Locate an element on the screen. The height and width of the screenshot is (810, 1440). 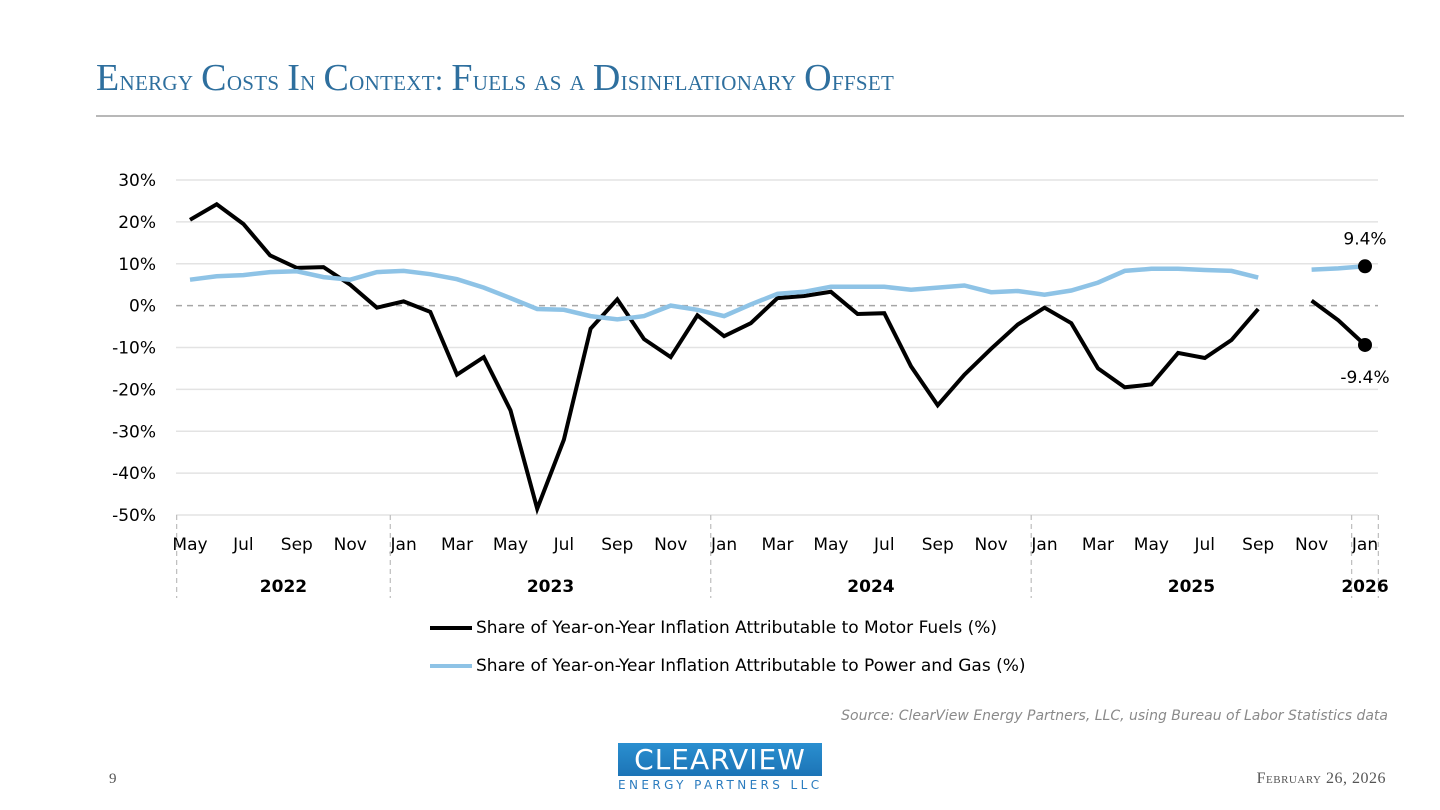
logo-sub-text: ENERGY PARTNERS LLC is located at coordinates (720, 785).